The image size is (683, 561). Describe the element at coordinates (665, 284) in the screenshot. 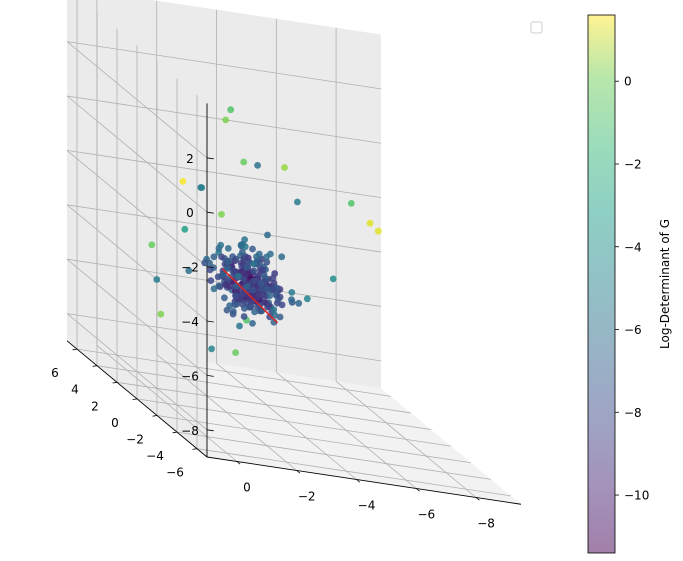

I see `colorbar-label: Log-Determinant of G` at that location.